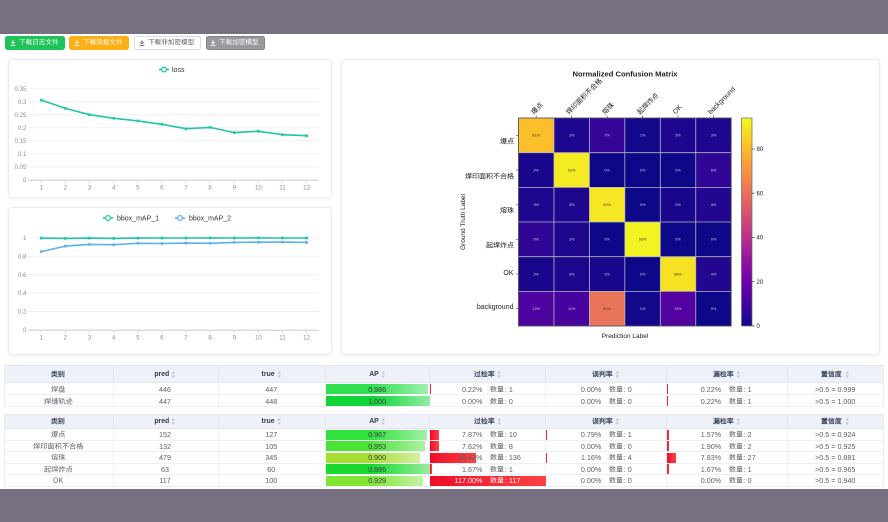 This screenshot has height=522, width=888. I want to click on svg-text: Prediction Label, so click(624, 336).